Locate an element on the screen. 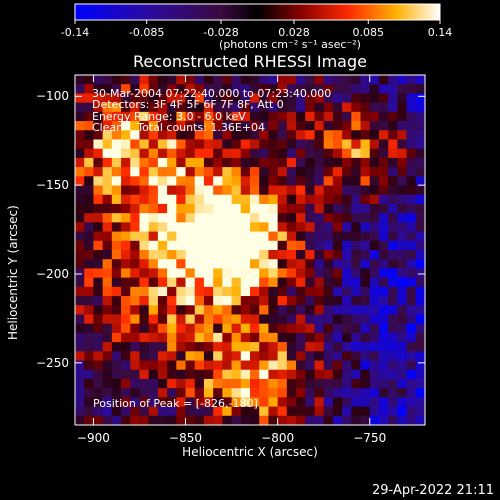  clean-label: Clean Total counts: 1.36E+04 is located at coordinates (178, 127).